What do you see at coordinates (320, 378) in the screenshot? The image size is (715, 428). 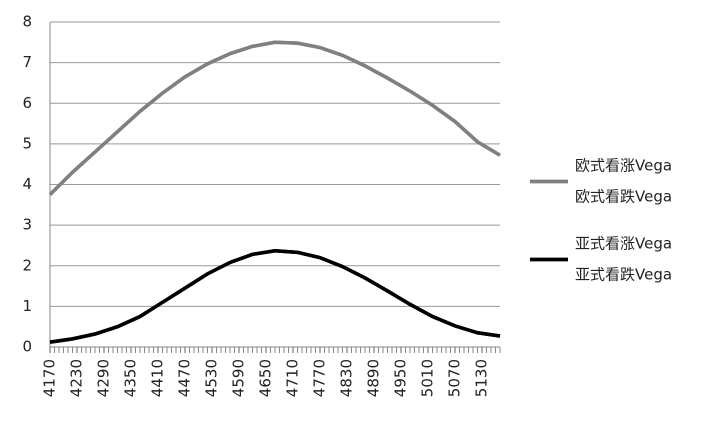 I see `x-tick-label: 4770` at bounding box center [320, 378].